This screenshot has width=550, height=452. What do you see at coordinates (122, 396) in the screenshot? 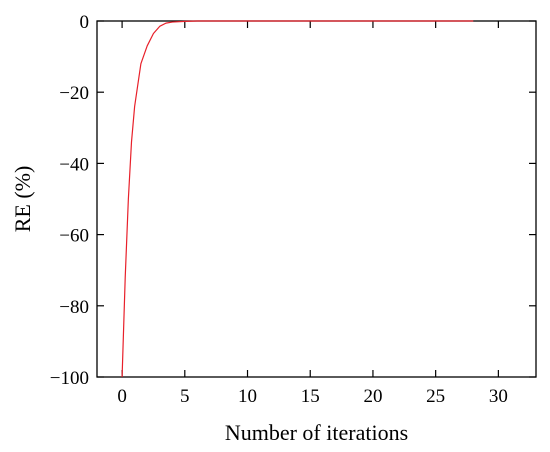
I see `x-tick-label: 0` at bounding box center [122, 396].